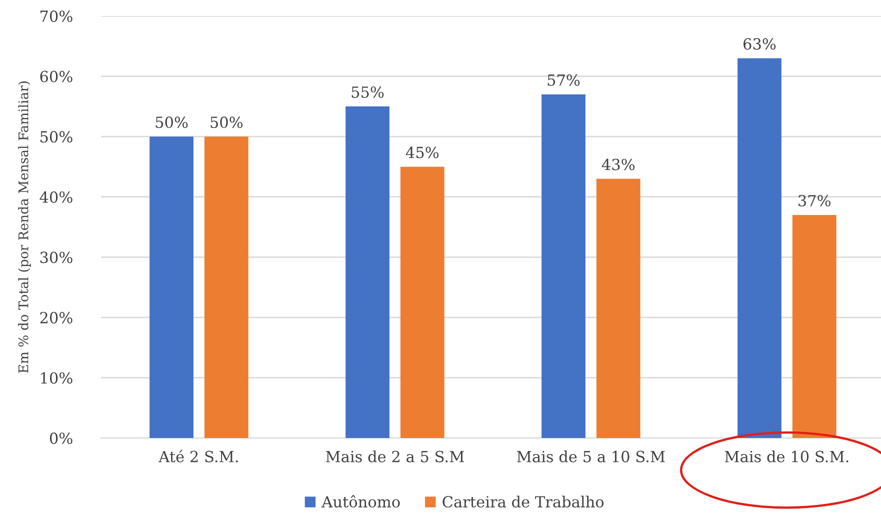 Image resolution: width=881 pixels, height=523 pixels. I want to click on x-tick-label: Mais de 5 a 10 S.M, so click(591, 456).